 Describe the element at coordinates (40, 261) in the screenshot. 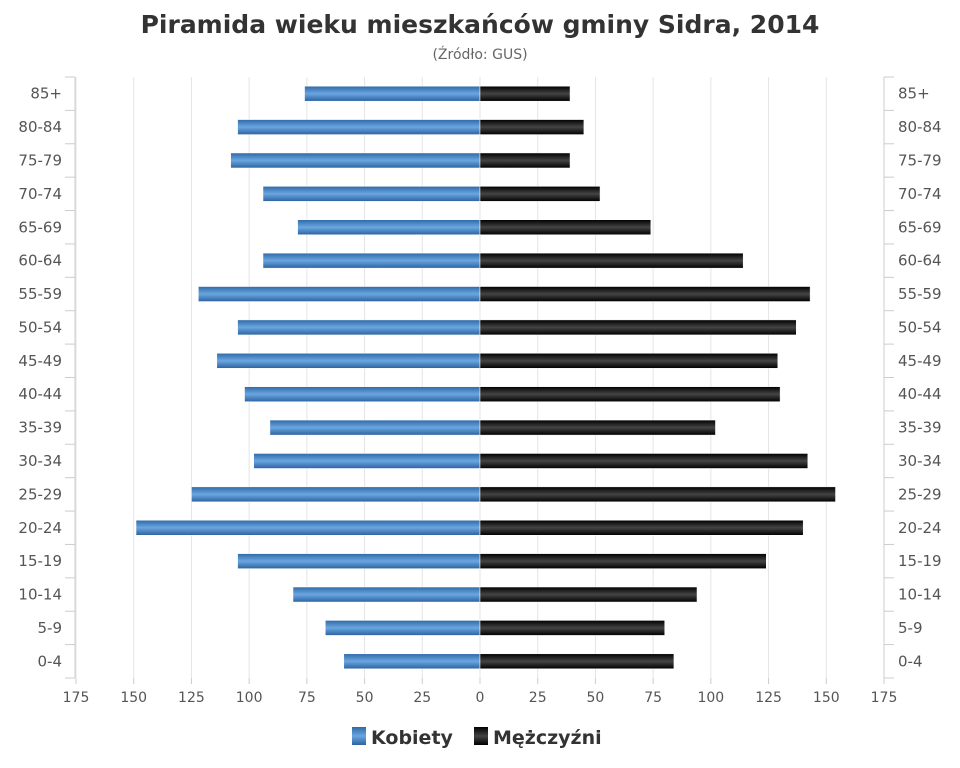

I see `y-label-left: 60-64` at that location.